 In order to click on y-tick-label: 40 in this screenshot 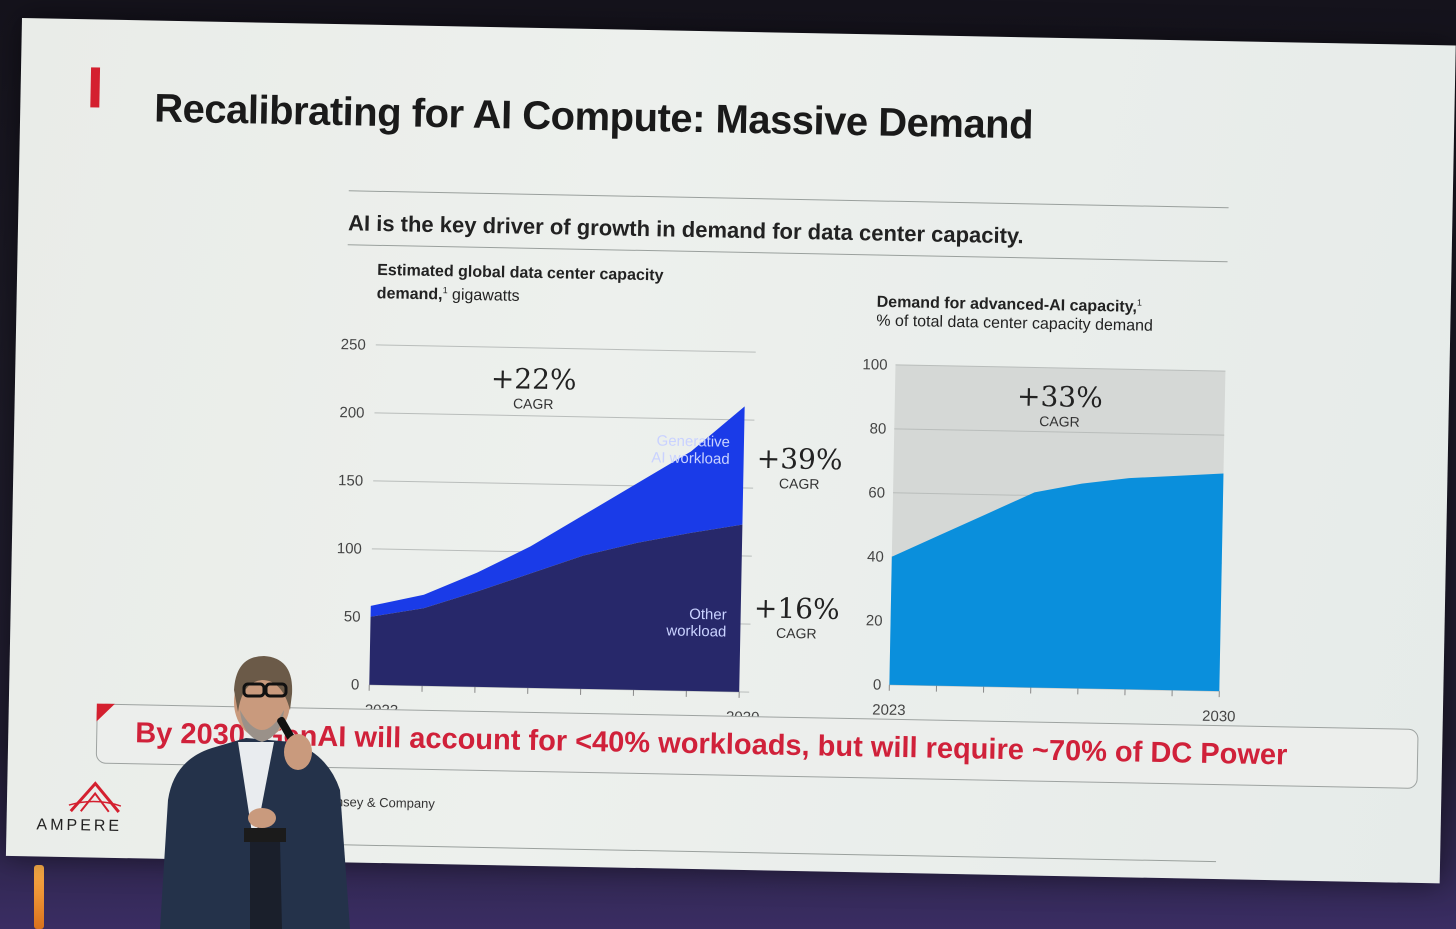, I will do `click(875, 556)`.